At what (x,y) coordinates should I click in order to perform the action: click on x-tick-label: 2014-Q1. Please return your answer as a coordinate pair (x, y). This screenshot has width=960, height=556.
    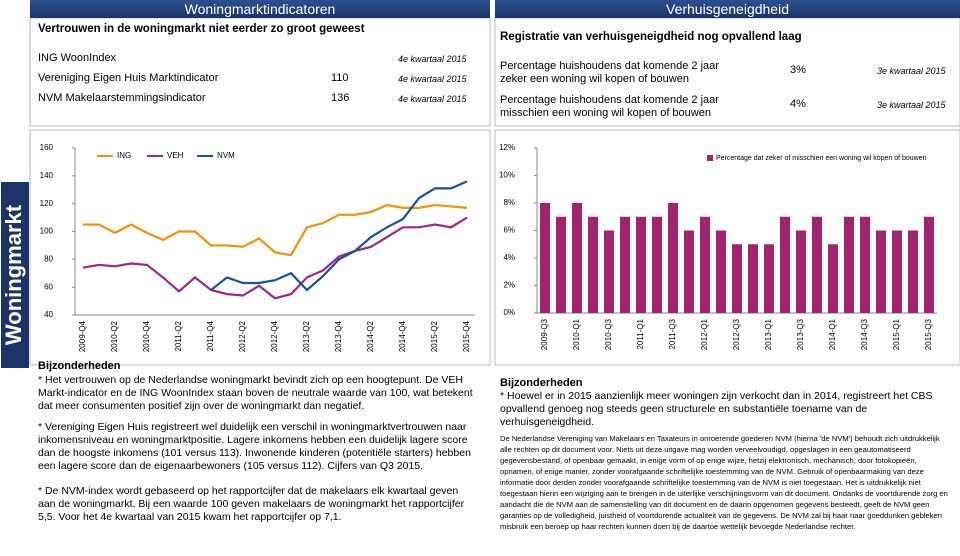
    Looking at the image, I should click on (832, 334).